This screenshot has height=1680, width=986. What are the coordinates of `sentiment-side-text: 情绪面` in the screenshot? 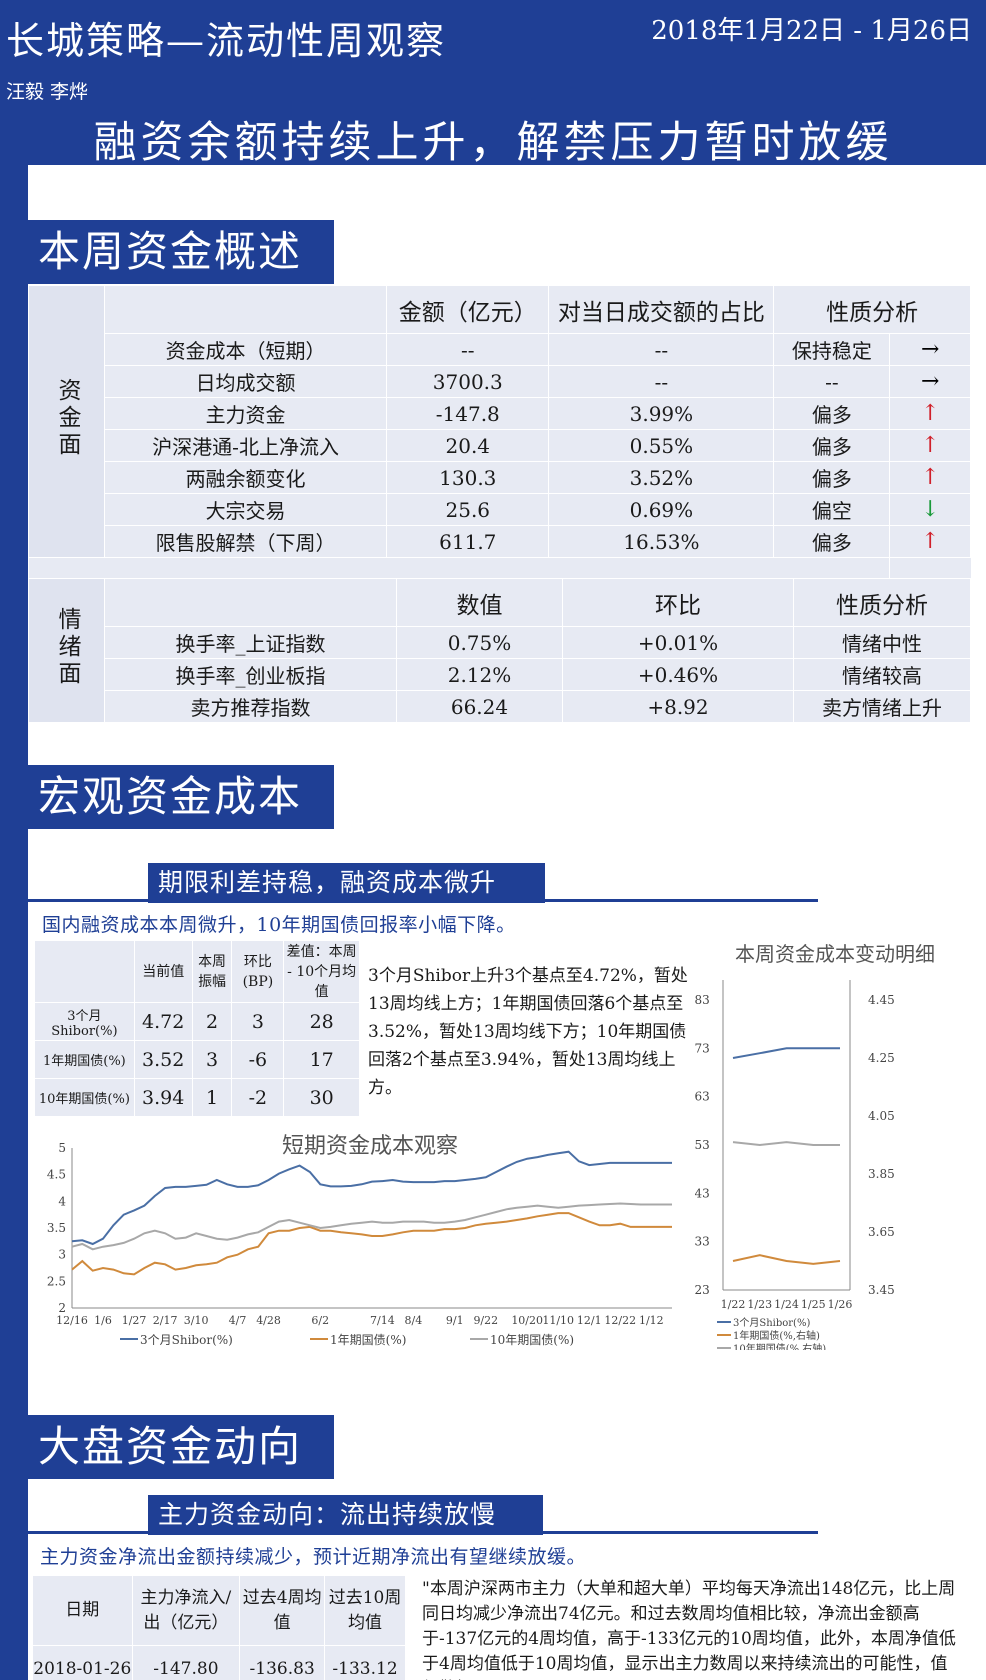 It's located at (67, 647).